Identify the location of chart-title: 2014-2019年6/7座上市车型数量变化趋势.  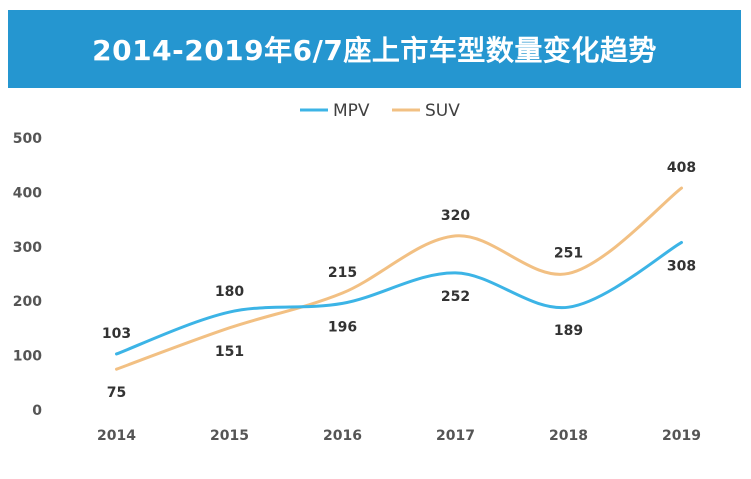
(374, 50).